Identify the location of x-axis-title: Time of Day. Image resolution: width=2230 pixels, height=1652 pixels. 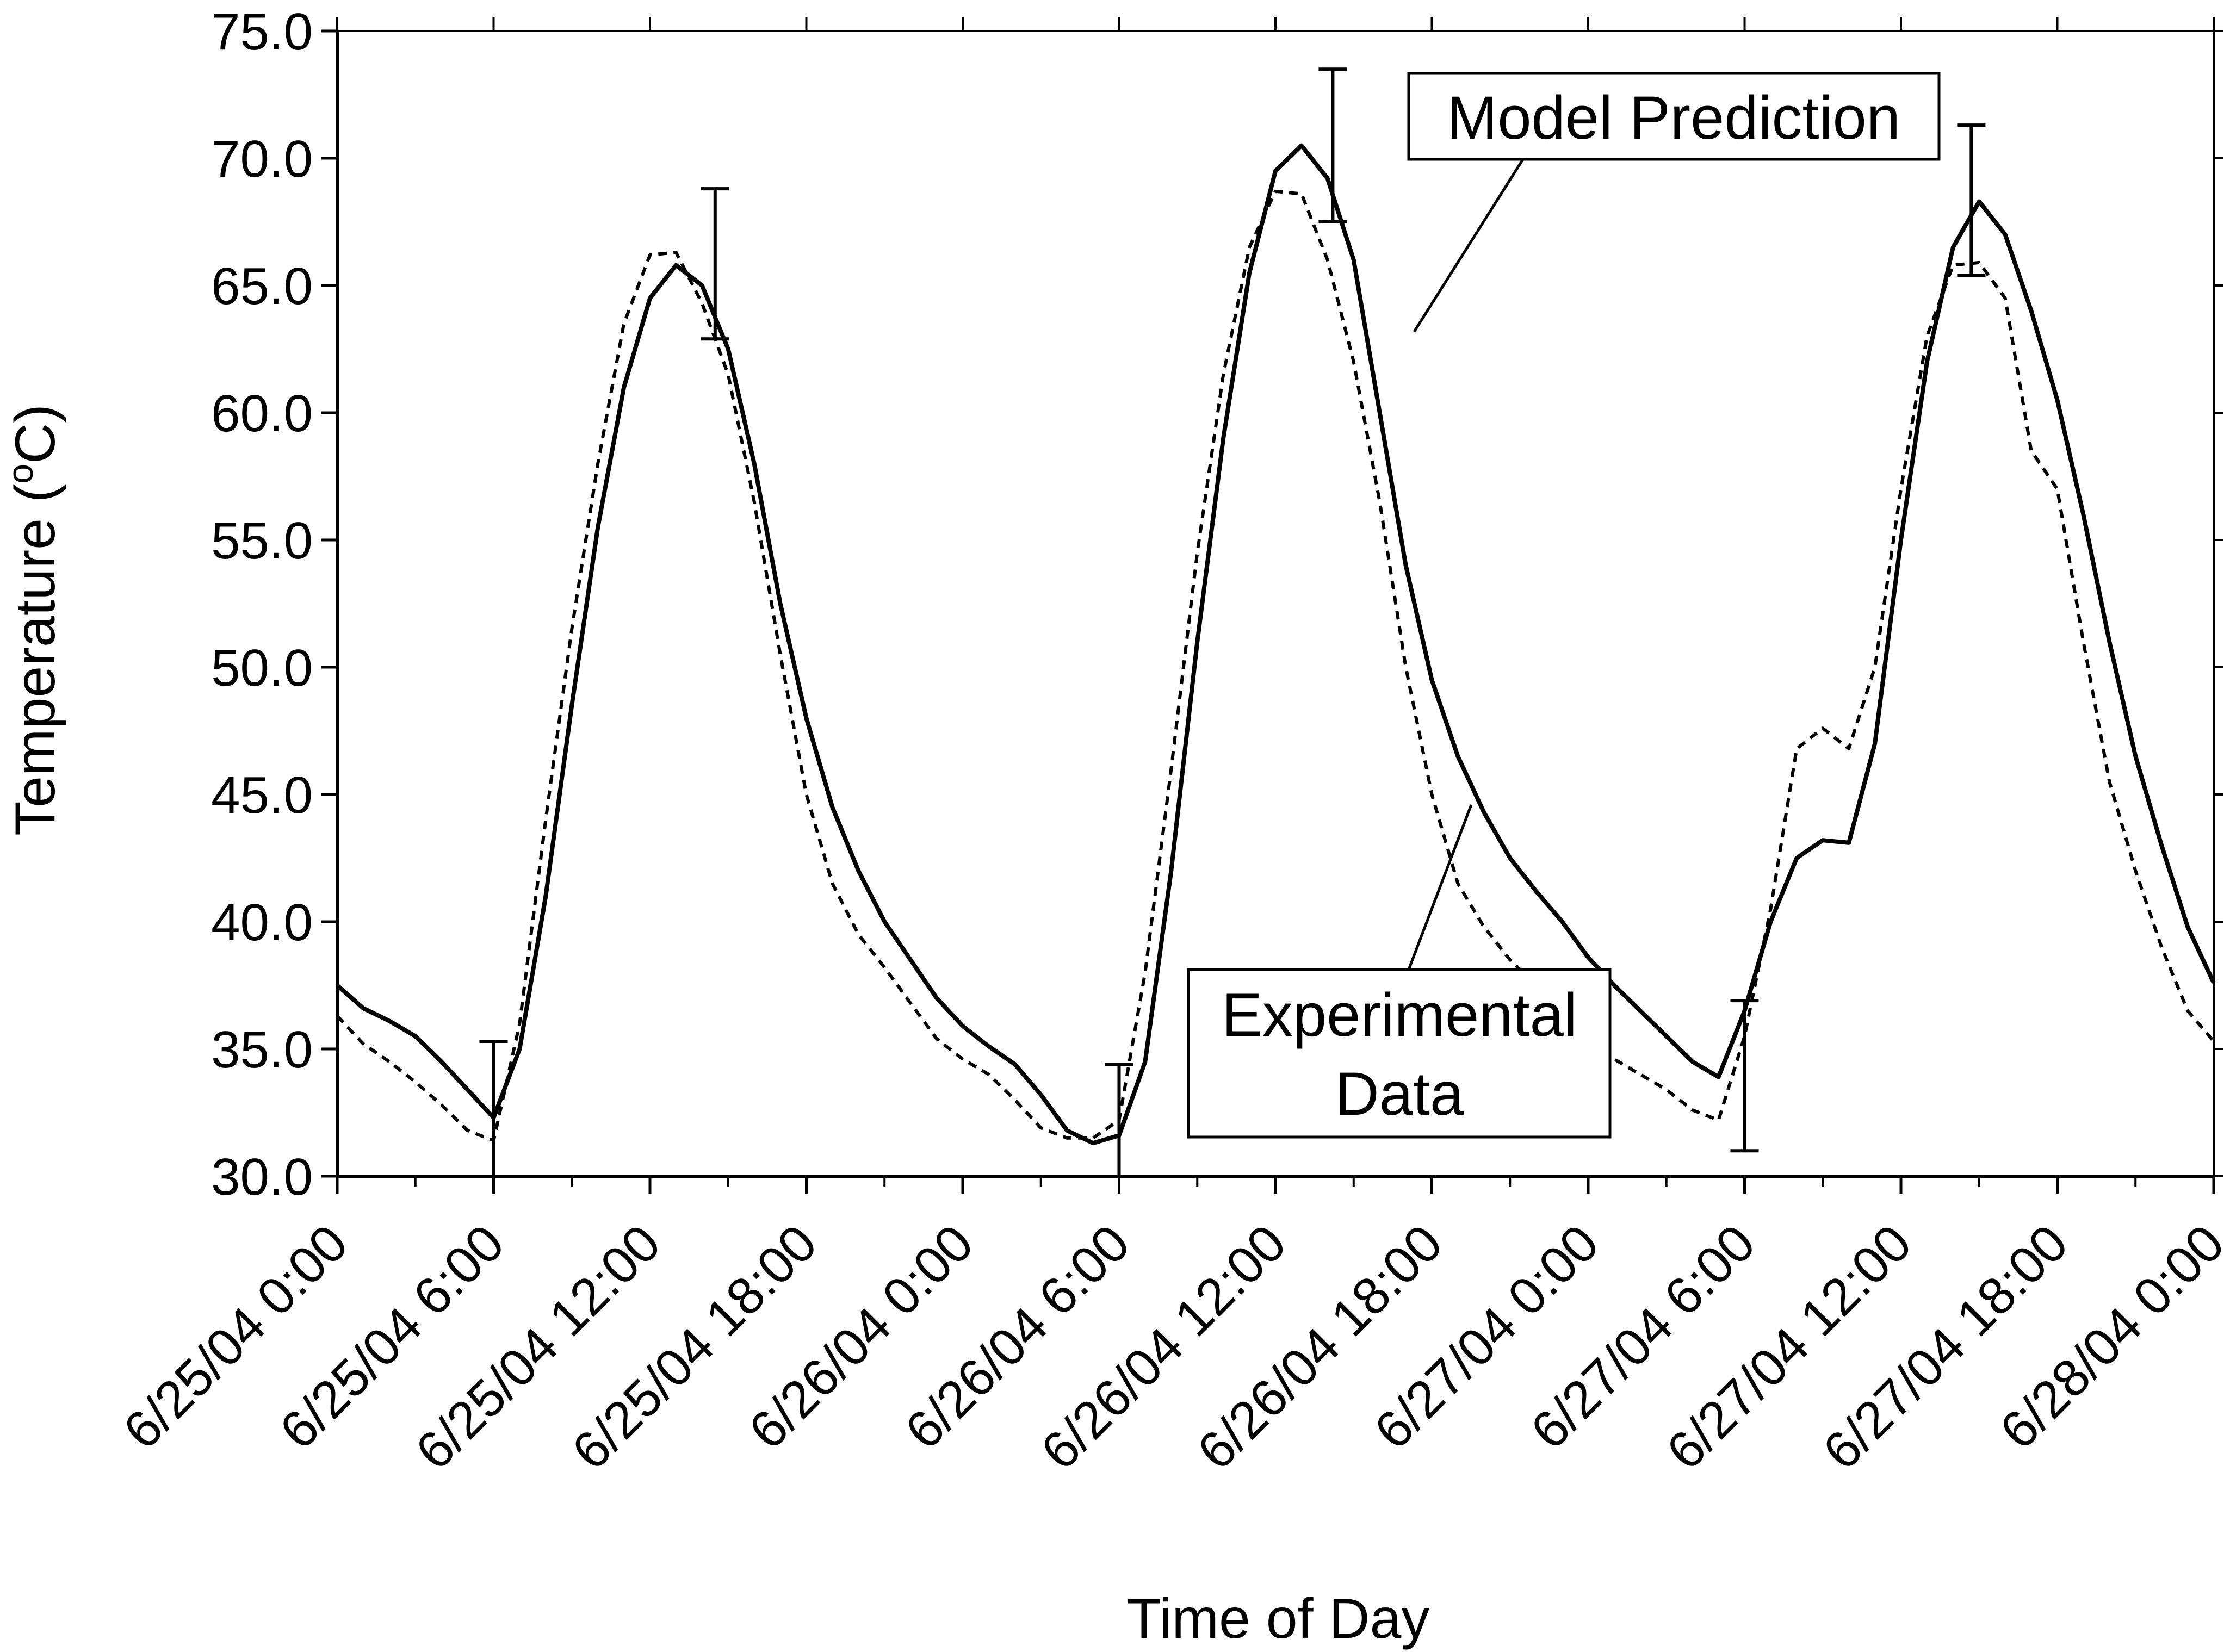
(1279, 1618).